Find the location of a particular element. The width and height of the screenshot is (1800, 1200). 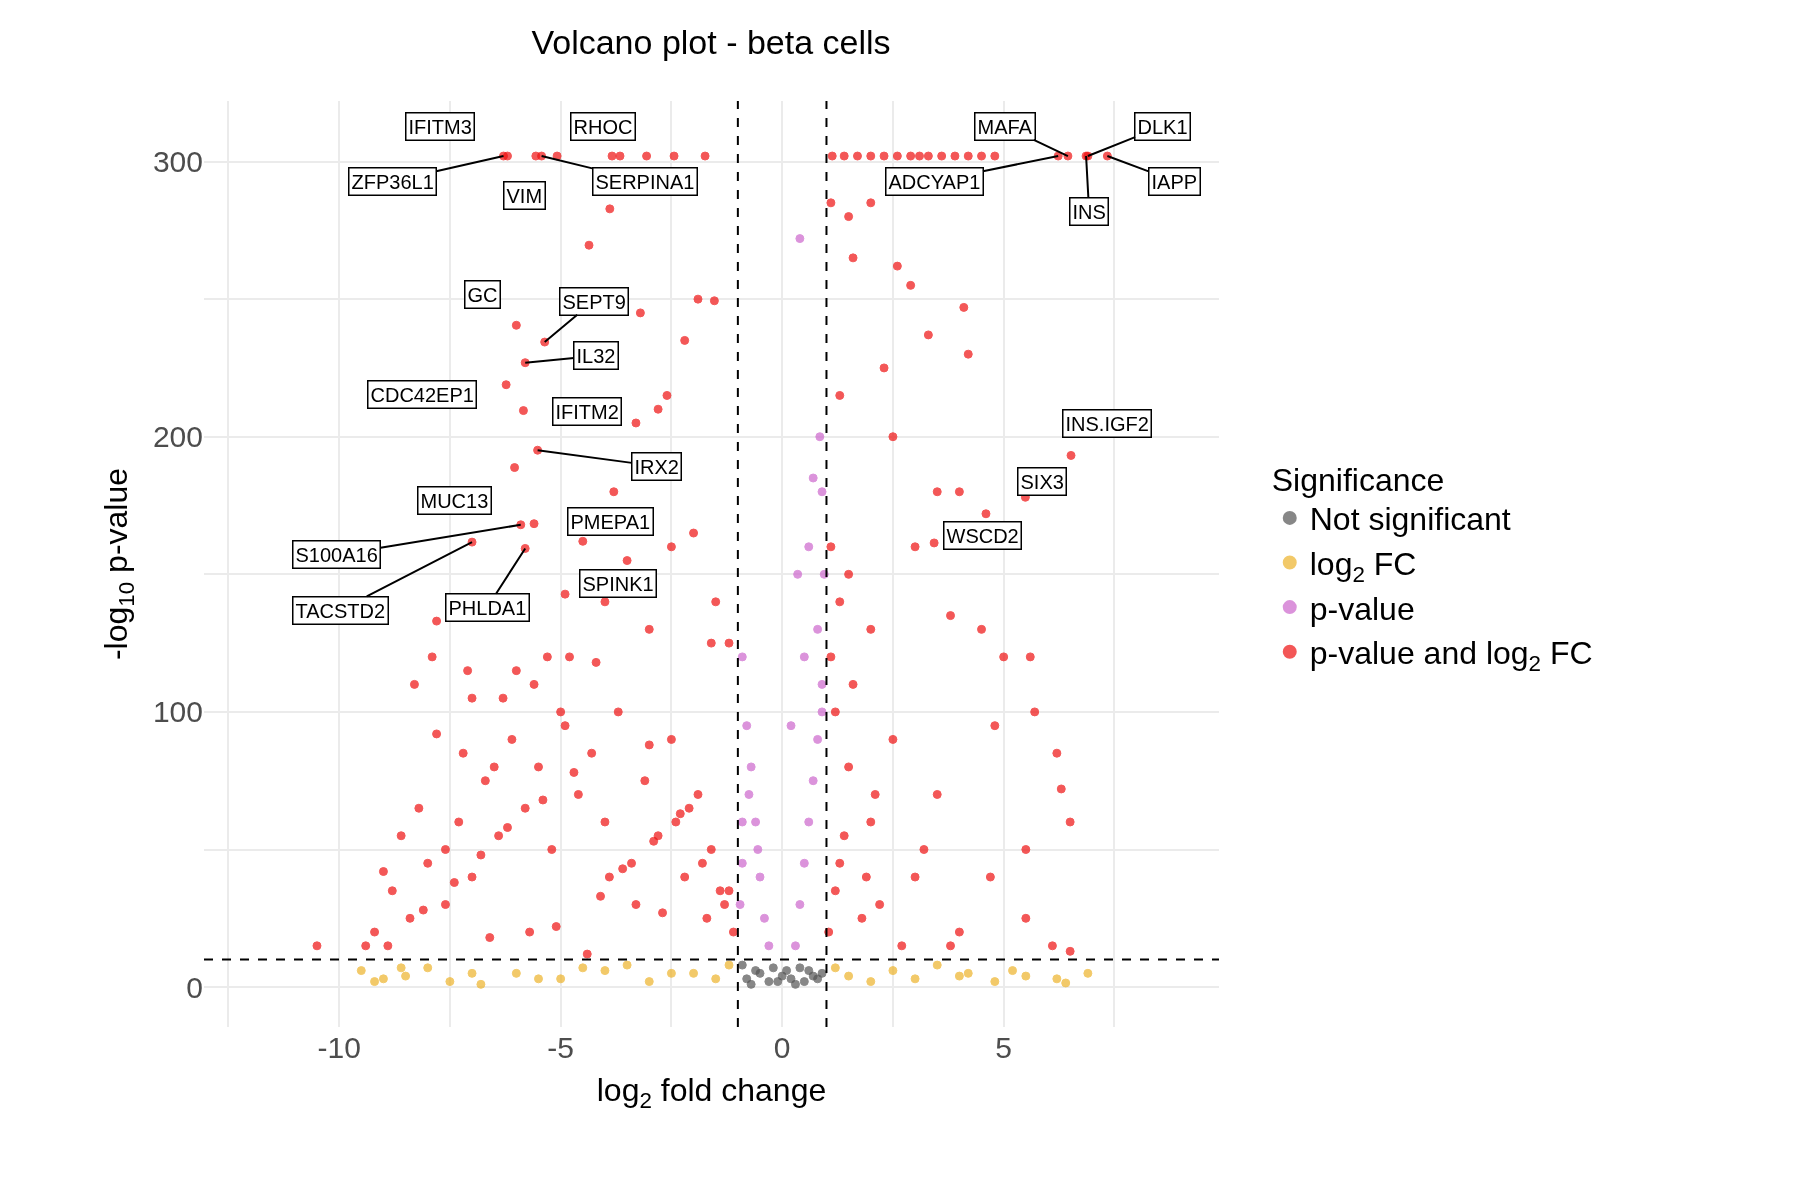

annotation: SERPINA1 is located at coordinates (645, 181).